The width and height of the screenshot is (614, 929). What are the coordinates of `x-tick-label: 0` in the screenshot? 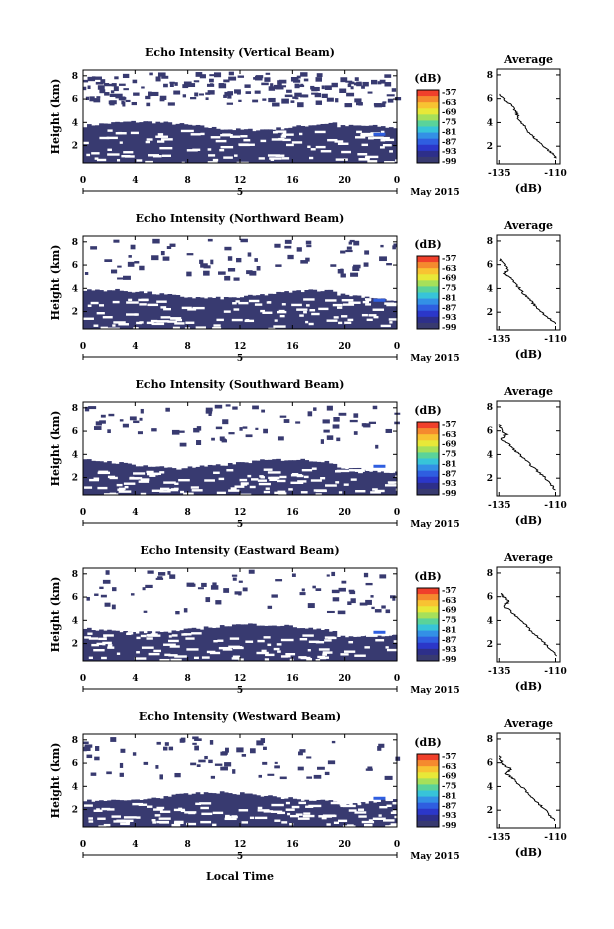 It's located at (83, 845).